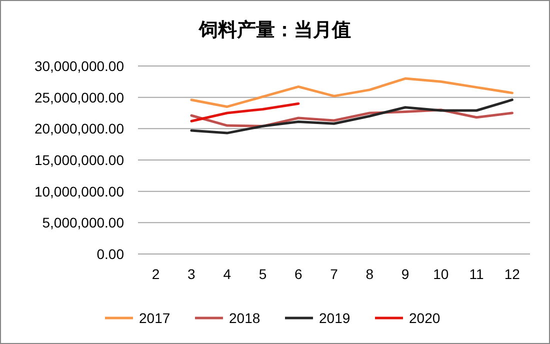  Describe the element at coordinates (79, 191) in the screenshot. I see `y-tick-label: 10,000,000.00` at that location.